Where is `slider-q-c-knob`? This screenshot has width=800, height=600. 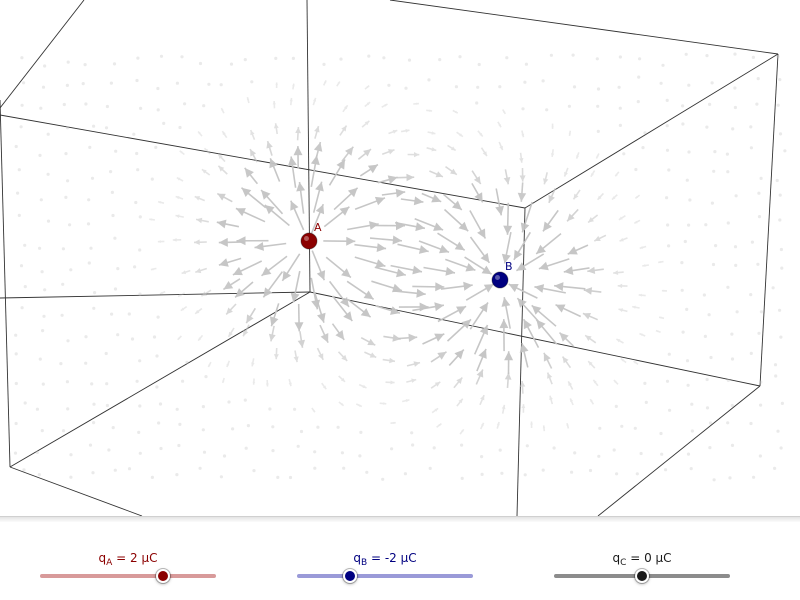 slider-q-c-knob is located at coordinates (642, 576).